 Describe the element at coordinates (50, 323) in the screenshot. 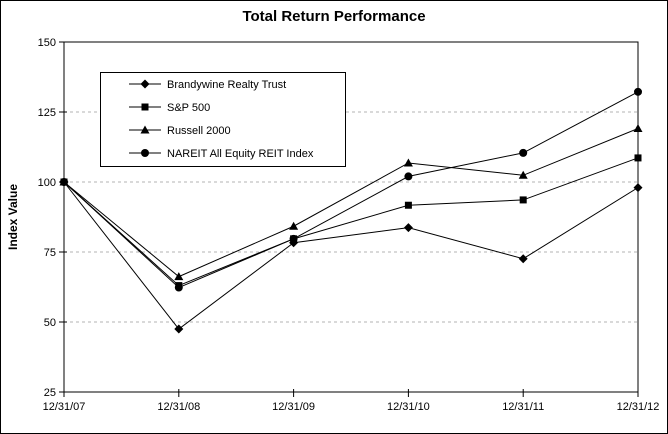

I see `y-tick-label: 50` at that location.